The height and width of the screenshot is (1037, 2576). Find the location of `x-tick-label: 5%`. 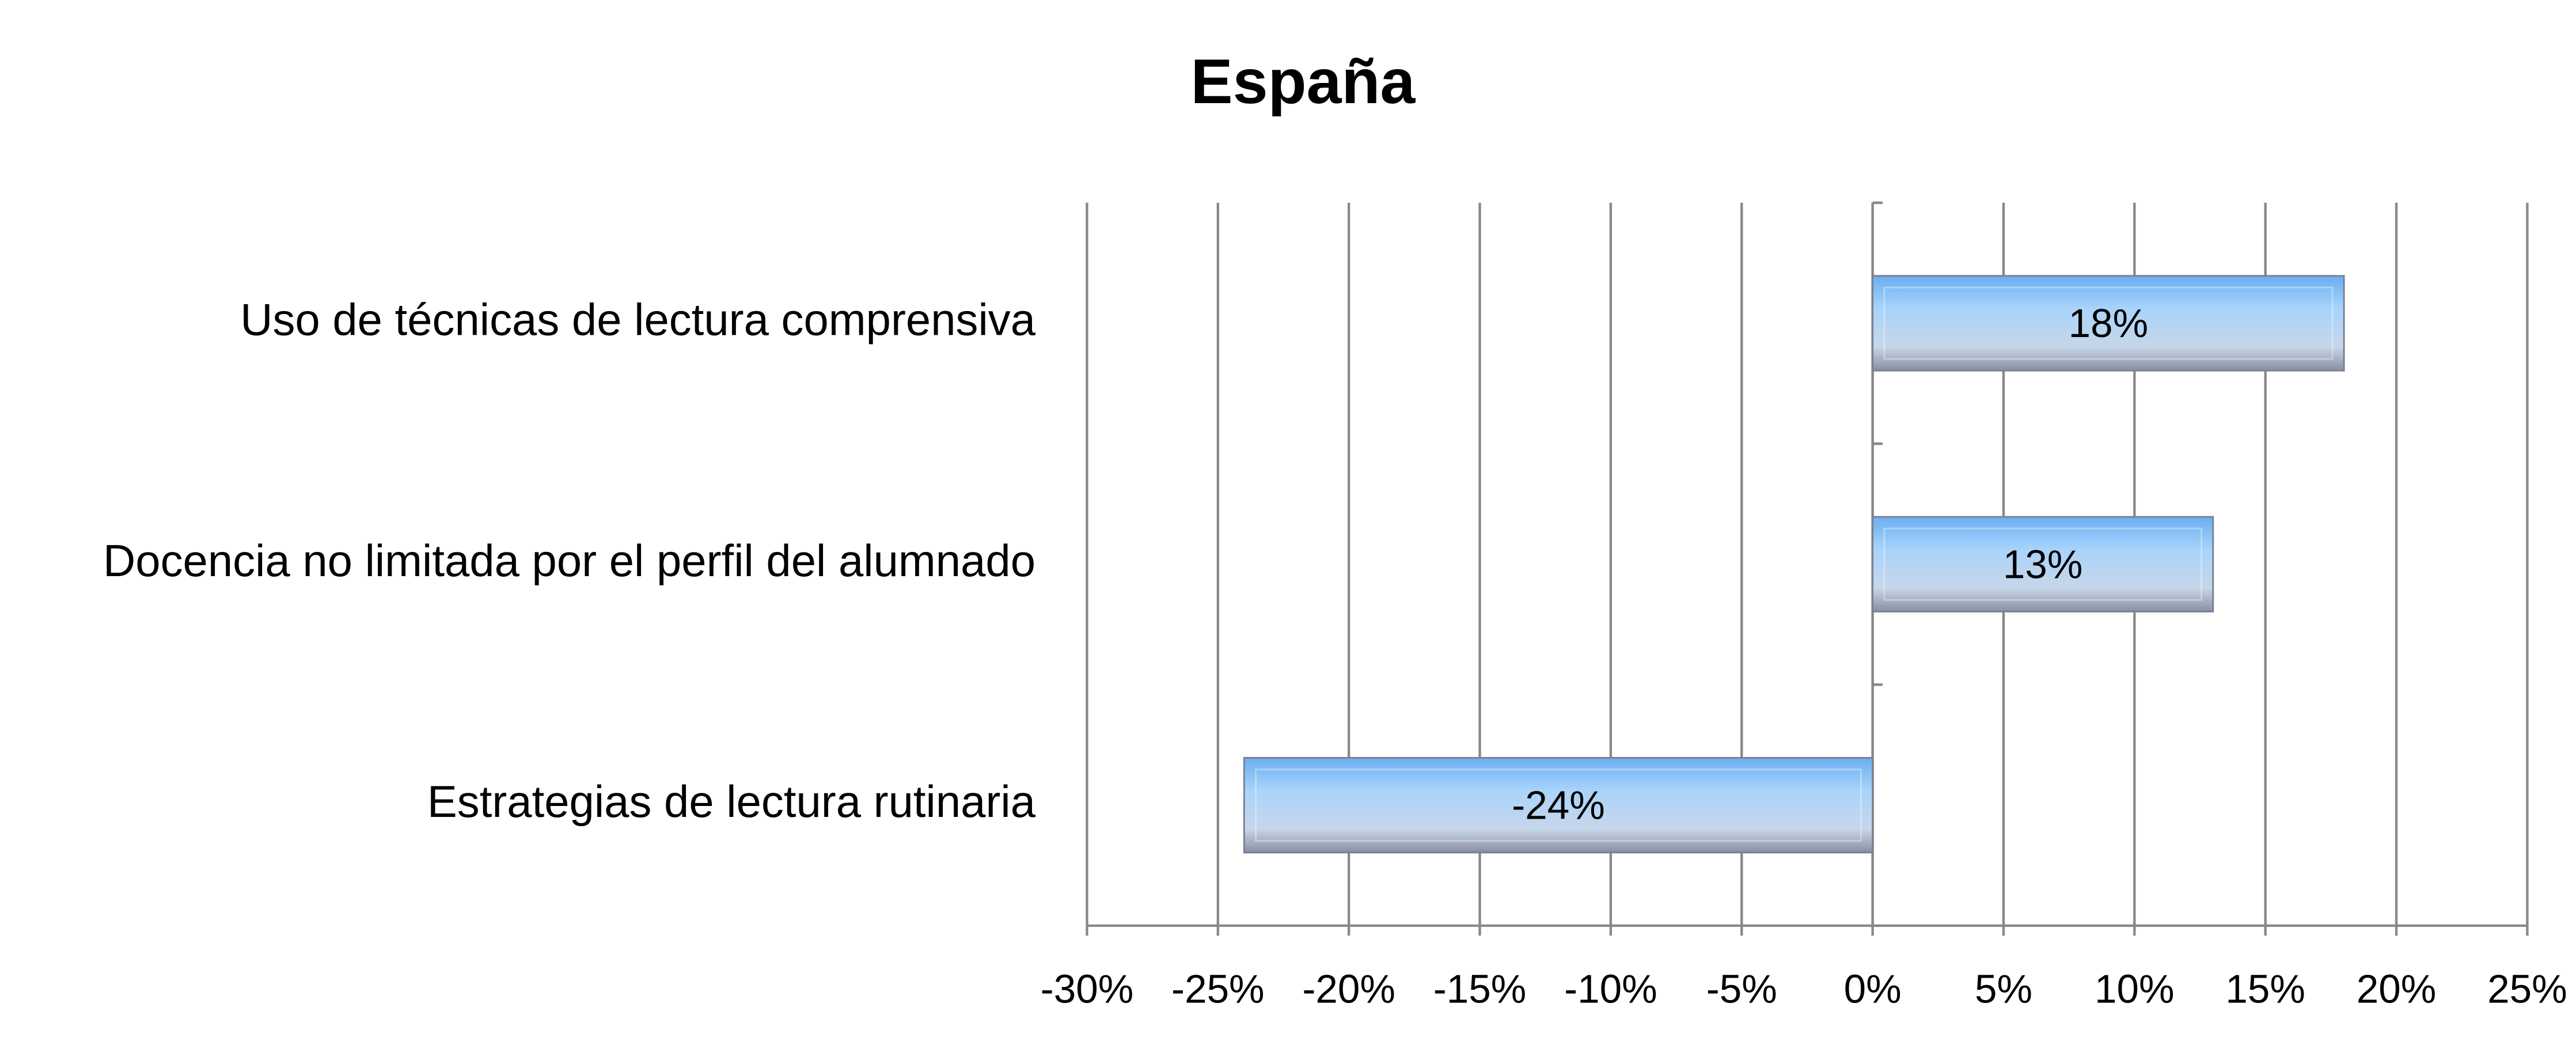

x-tick-label: 5% is located at coordinates (2004, 989).